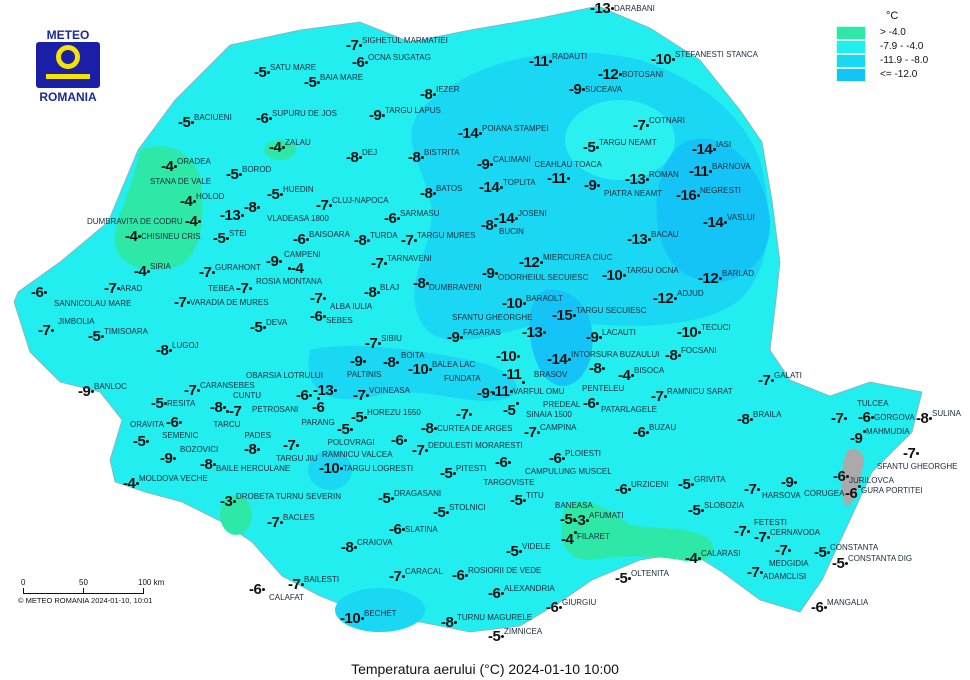 Image resolution: width=970 pixels, height=680 pixels. Describe the element at coordinates (699, 350) in the screenshot. I see `station-name: FOCSANI` at that location.